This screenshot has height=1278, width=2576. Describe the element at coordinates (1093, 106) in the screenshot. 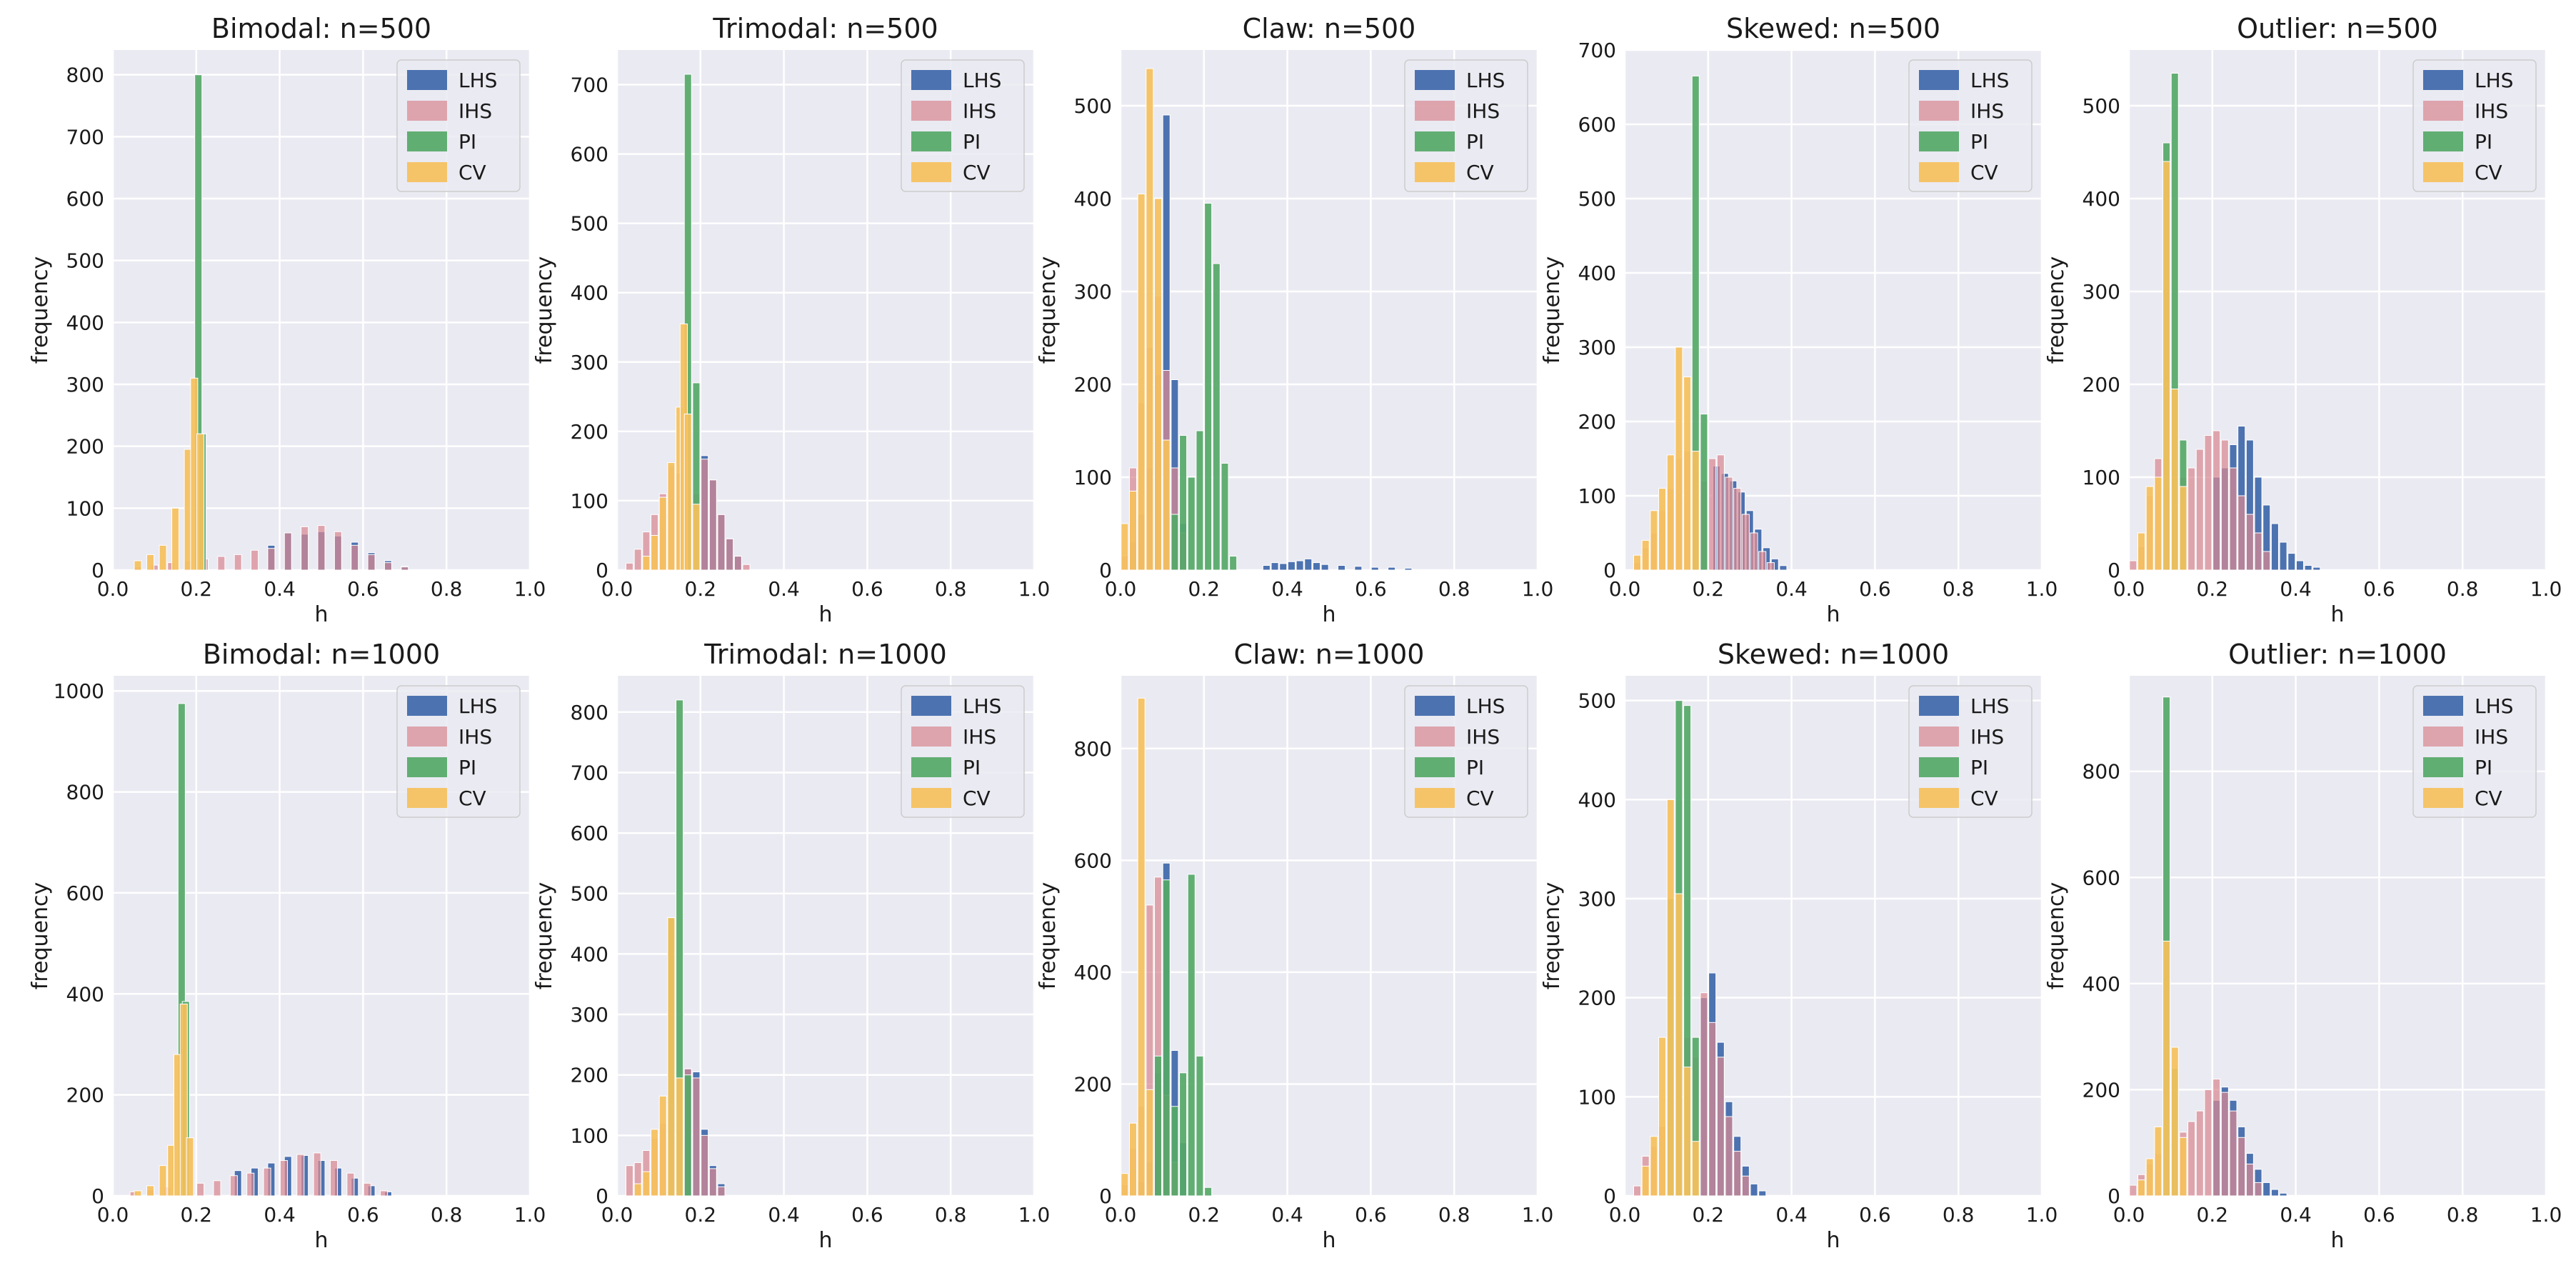

I see `y-tick-label: 500` at that location.